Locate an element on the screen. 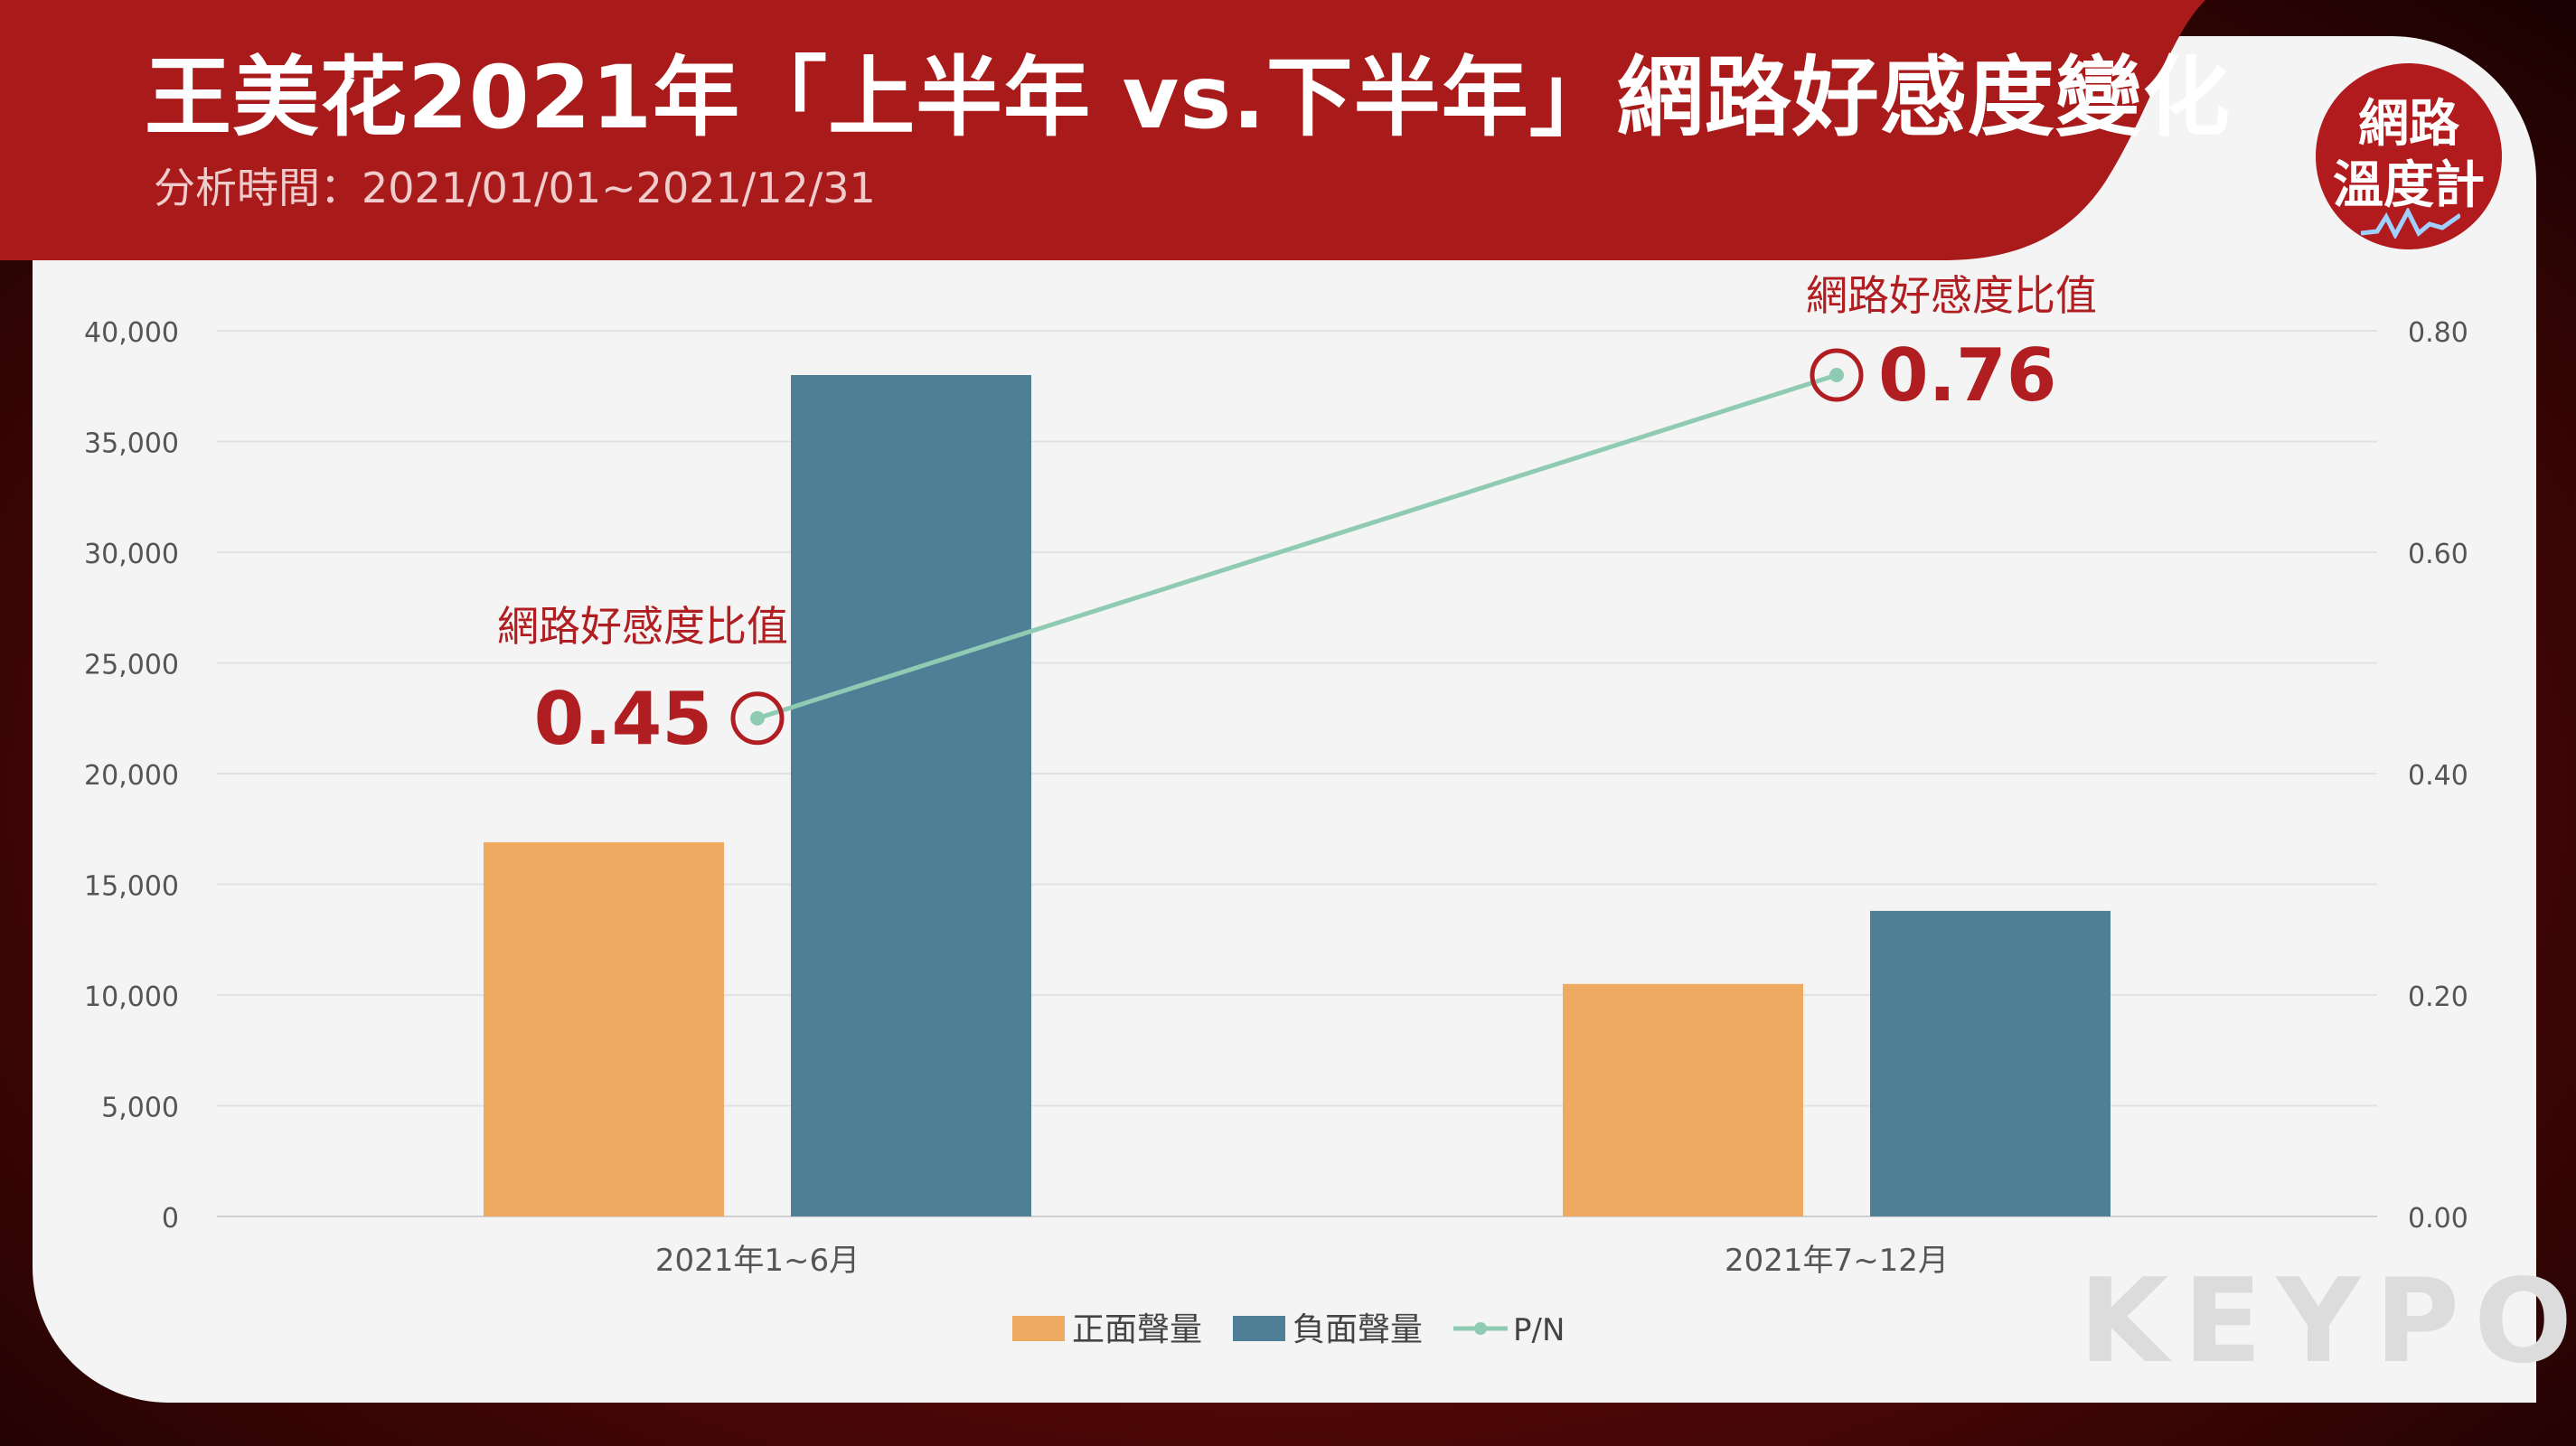 The width and height of the screenshot is (2576, 1446). x-tick-label: 2021年1~6月 is located at coordinates (758, 1261).